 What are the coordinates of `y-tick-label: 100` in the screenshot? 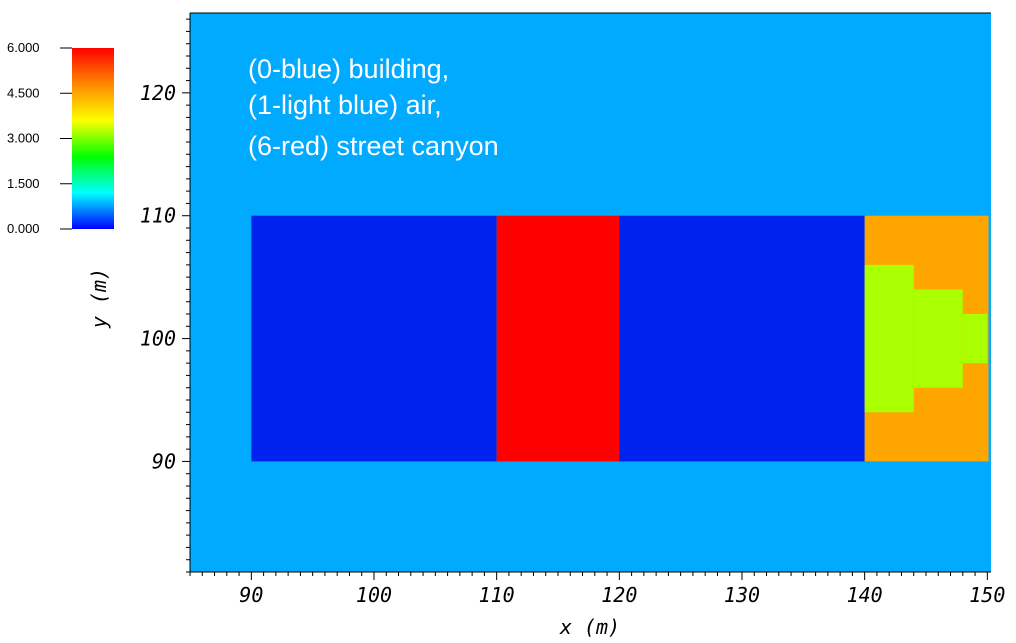 It's located at (158, 339).